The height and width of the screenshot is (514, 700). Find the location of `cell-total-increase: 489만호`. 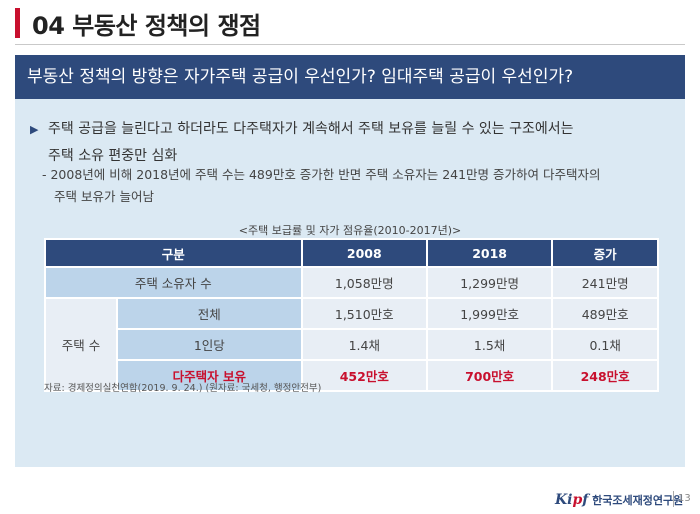

cell-total-increase: 489만호 is located at coordinates (605, 313).